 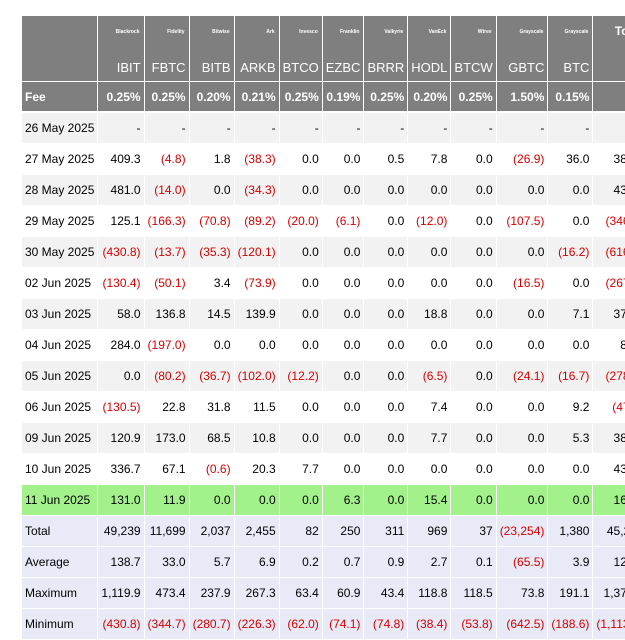 What do you see at coordinates (300, 624) in the screenshot?
I see `summary-cell: (62.0)` at bounding box center [300, 624].